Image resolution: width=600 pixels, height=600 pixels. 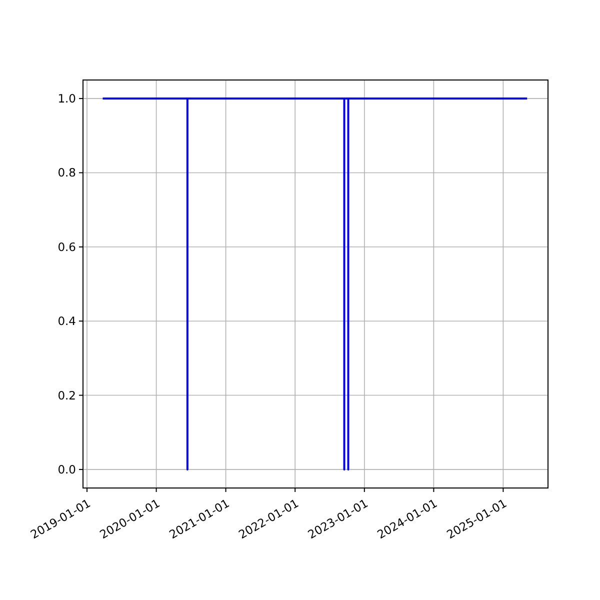 What do you see at coordinates (67, 99) in the screenshot?
I see `y-tick-label: 1.0` at bounding box center [67, 99].